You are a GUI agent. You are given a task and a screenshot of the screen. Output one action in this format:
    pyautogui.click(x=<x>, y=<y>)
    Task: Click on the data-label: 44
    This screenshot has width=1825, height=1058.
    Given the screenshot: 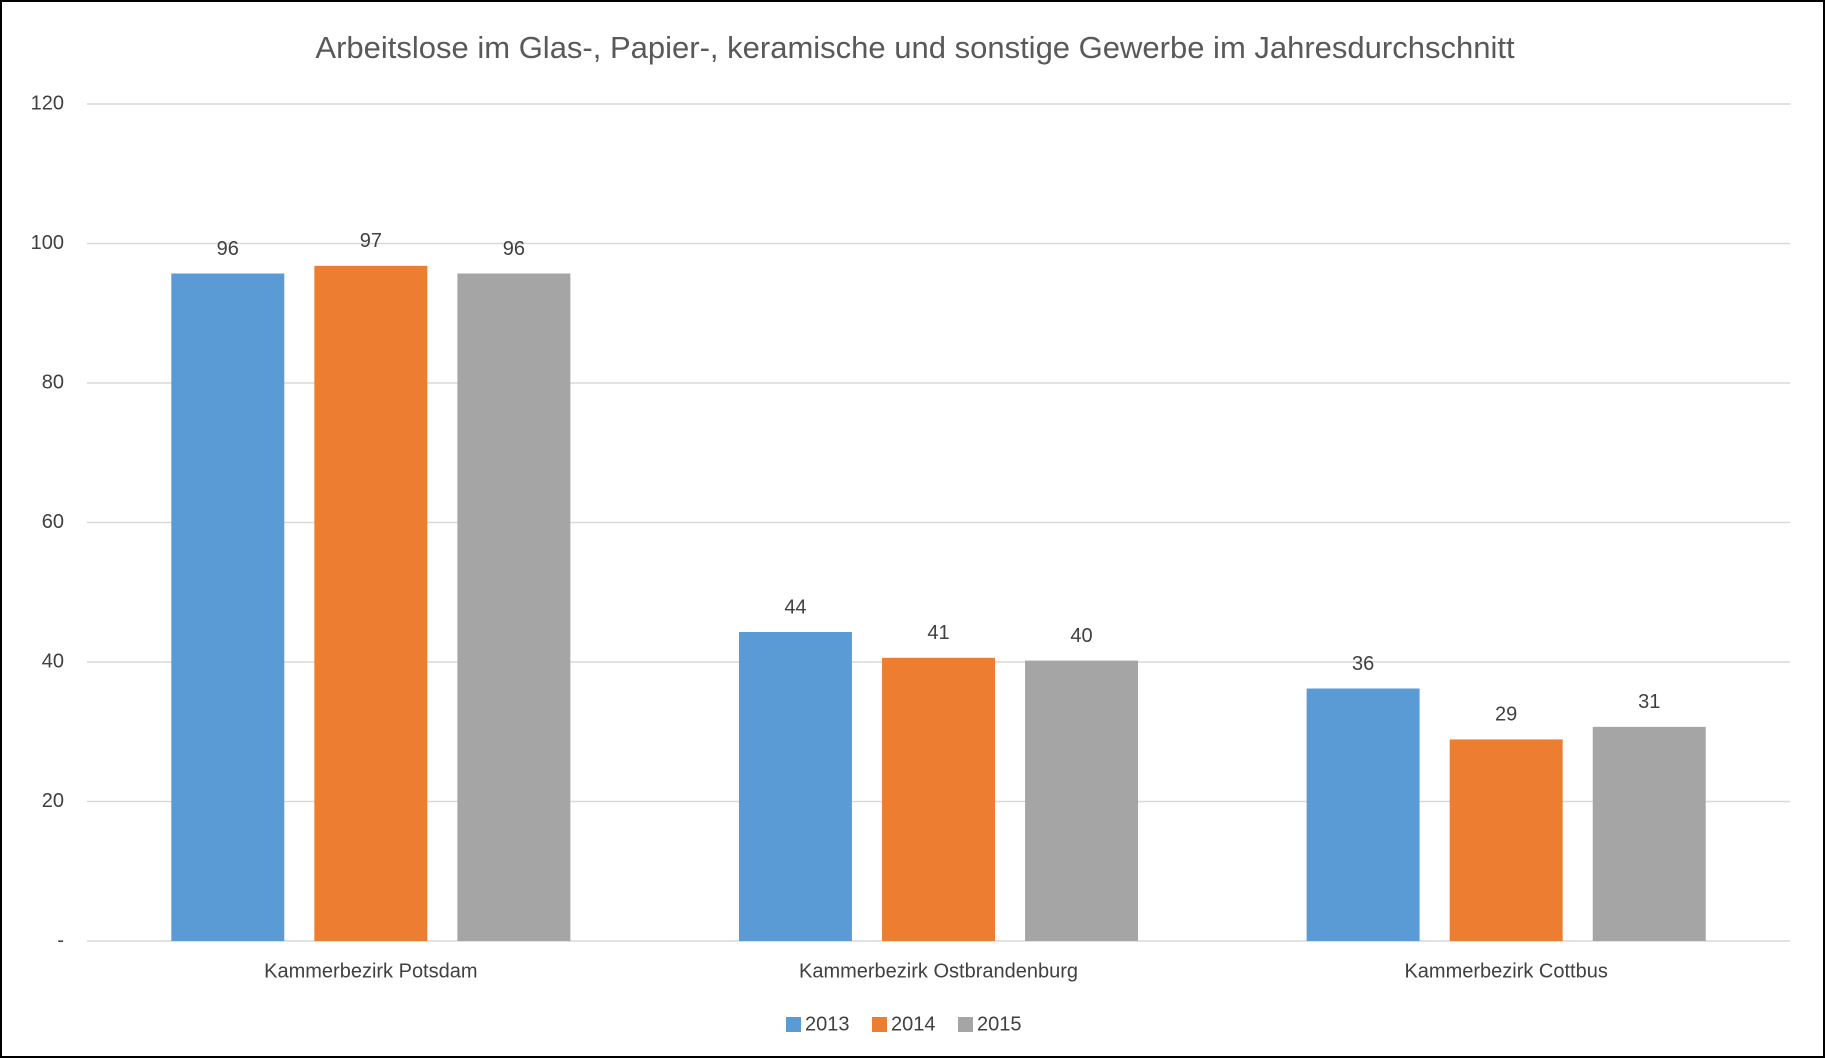 What is the action you would take?
    pyautogui.click(x=795, y=607)
    